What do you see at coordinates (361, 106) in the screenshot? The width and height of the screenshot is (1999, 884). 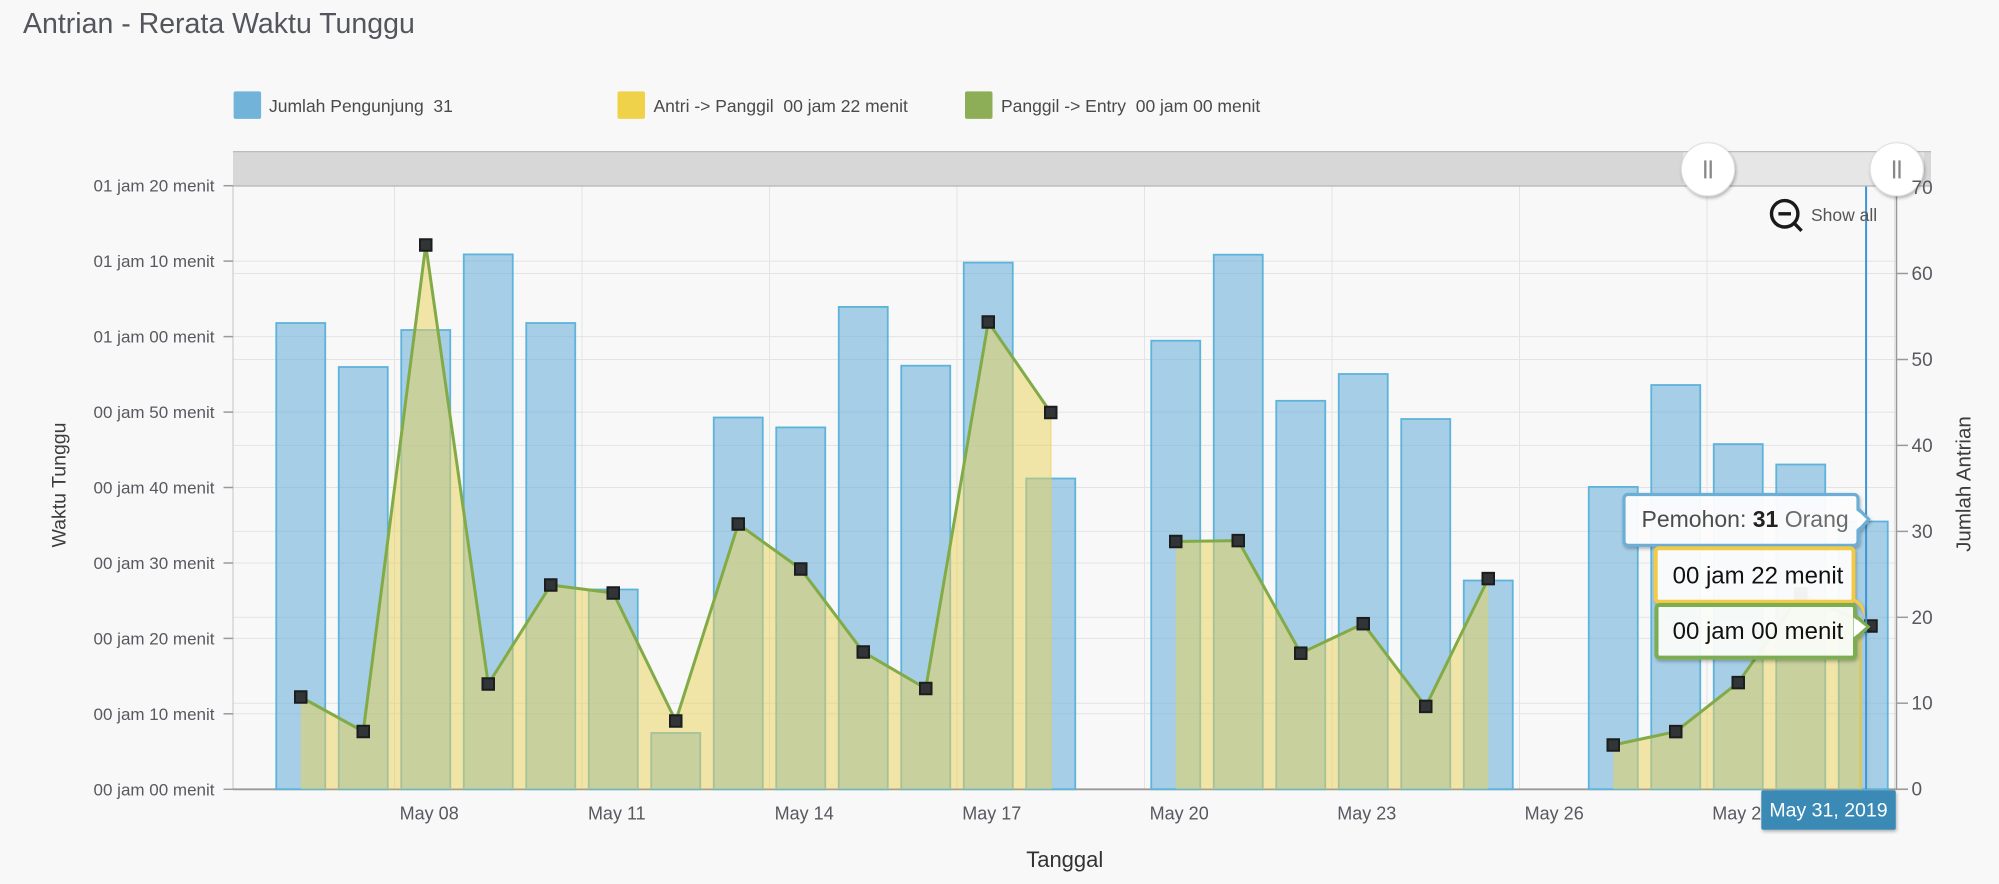 I see `svg-text: Jumlah Pengunjung 31` at bounding box center [361, 106].